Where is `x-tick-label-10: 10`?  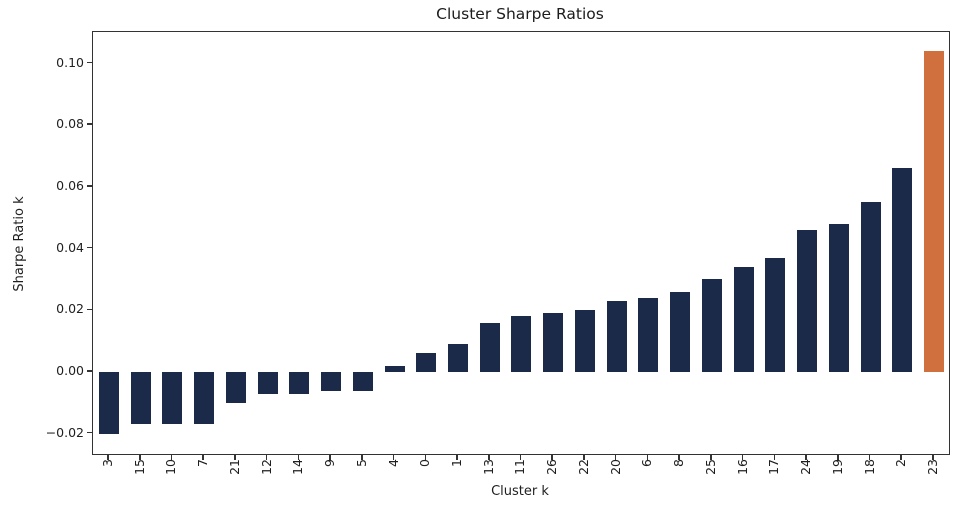 x-tick-label-10: 10 is located at coordinates (171, 467).